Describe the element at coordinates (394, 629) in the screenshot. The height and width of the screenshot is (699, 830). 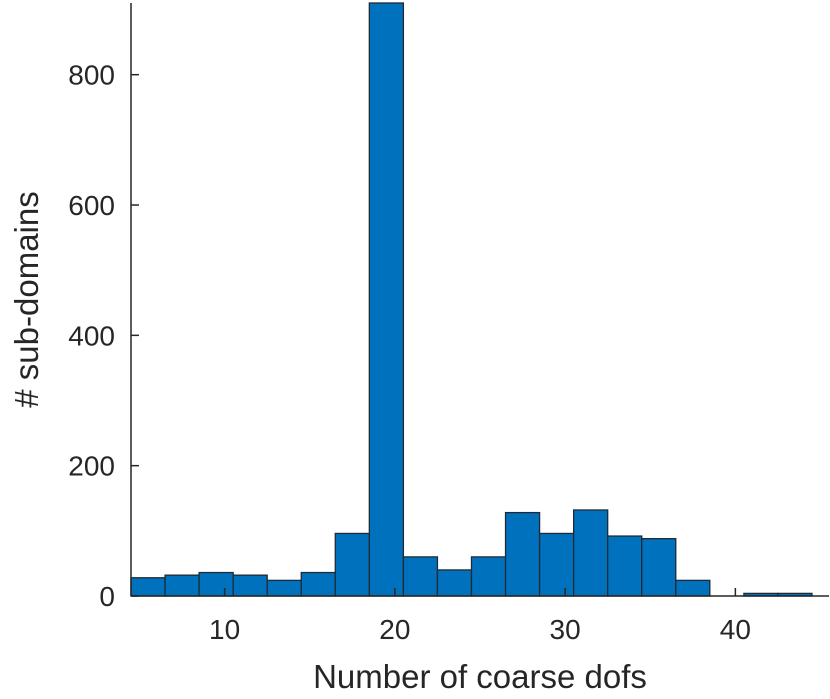
I see `x-tick-label: 20` at that location.